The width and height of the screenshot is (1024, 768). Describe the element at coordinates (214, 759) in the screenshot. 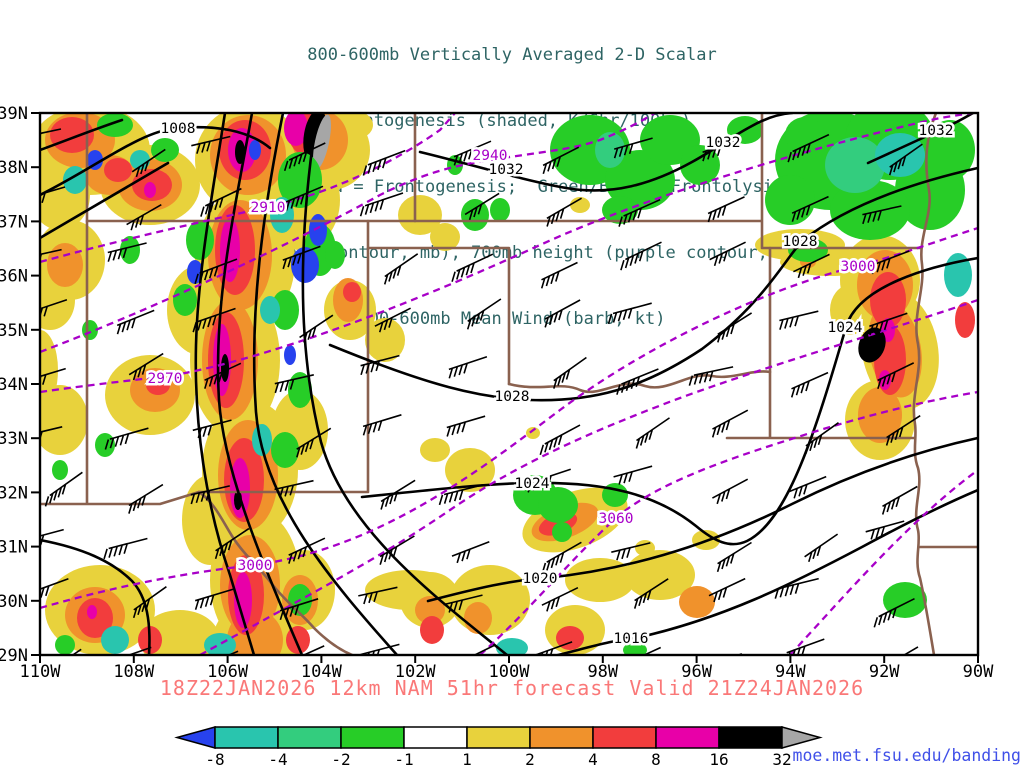

I see `colorbar-tick-label: -8` at that location.